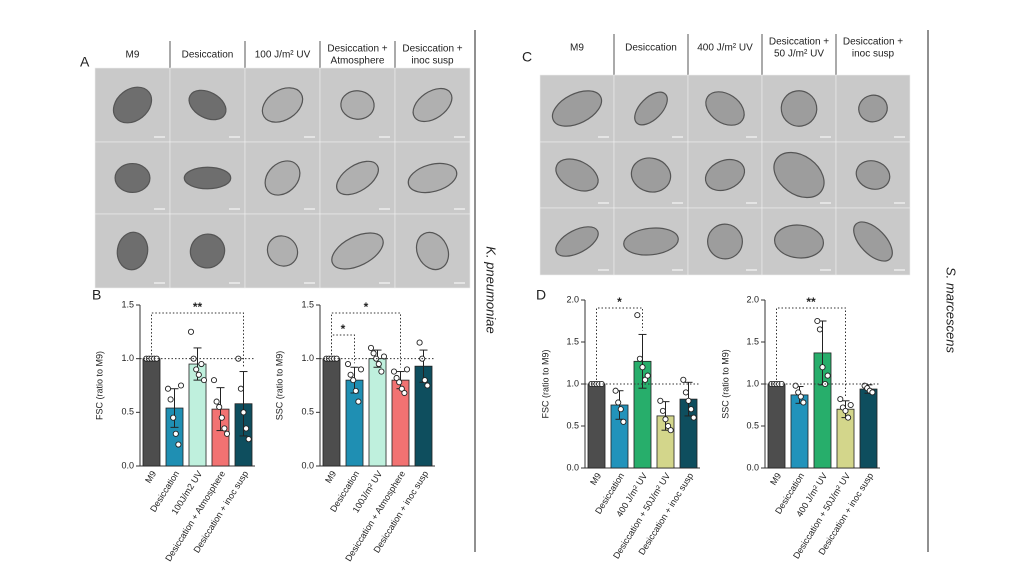 This screenshot has width=1024, height=576. What do you see at coordinates (725, 48) in the screenshot?
I see `column-header: 400 J/m² UV` at bounding box center [725, 48].